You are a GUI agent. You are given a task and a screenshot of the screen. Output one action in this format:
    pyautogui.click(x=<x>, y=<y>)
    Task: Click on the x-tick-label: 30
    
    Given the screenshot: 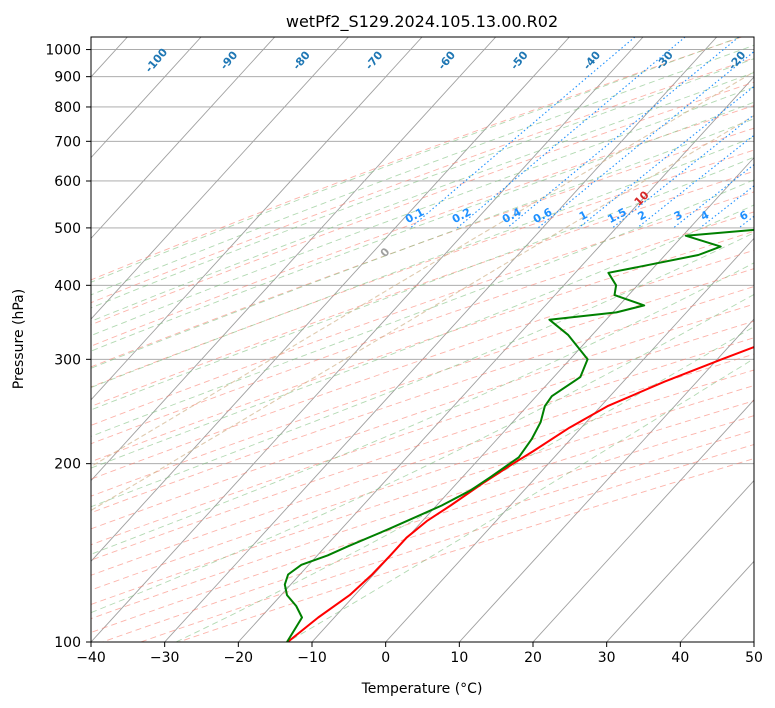 What is the action you would take?
    pyautogui.click(x=607, y=658)
    